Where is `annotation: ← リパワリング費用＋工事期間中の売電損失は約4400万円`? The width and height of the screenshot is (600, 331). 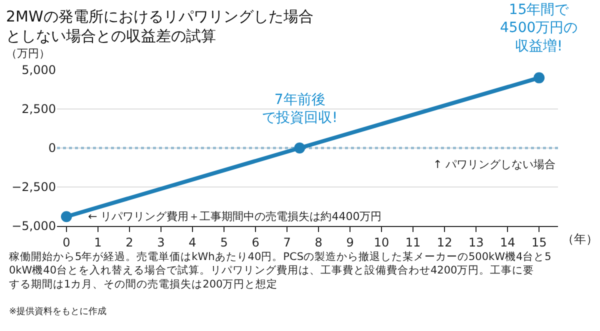
annotation: ← リパワリング費用＋工事期間中の売電損失は約4400万円 is located at coordinates (235, 216).